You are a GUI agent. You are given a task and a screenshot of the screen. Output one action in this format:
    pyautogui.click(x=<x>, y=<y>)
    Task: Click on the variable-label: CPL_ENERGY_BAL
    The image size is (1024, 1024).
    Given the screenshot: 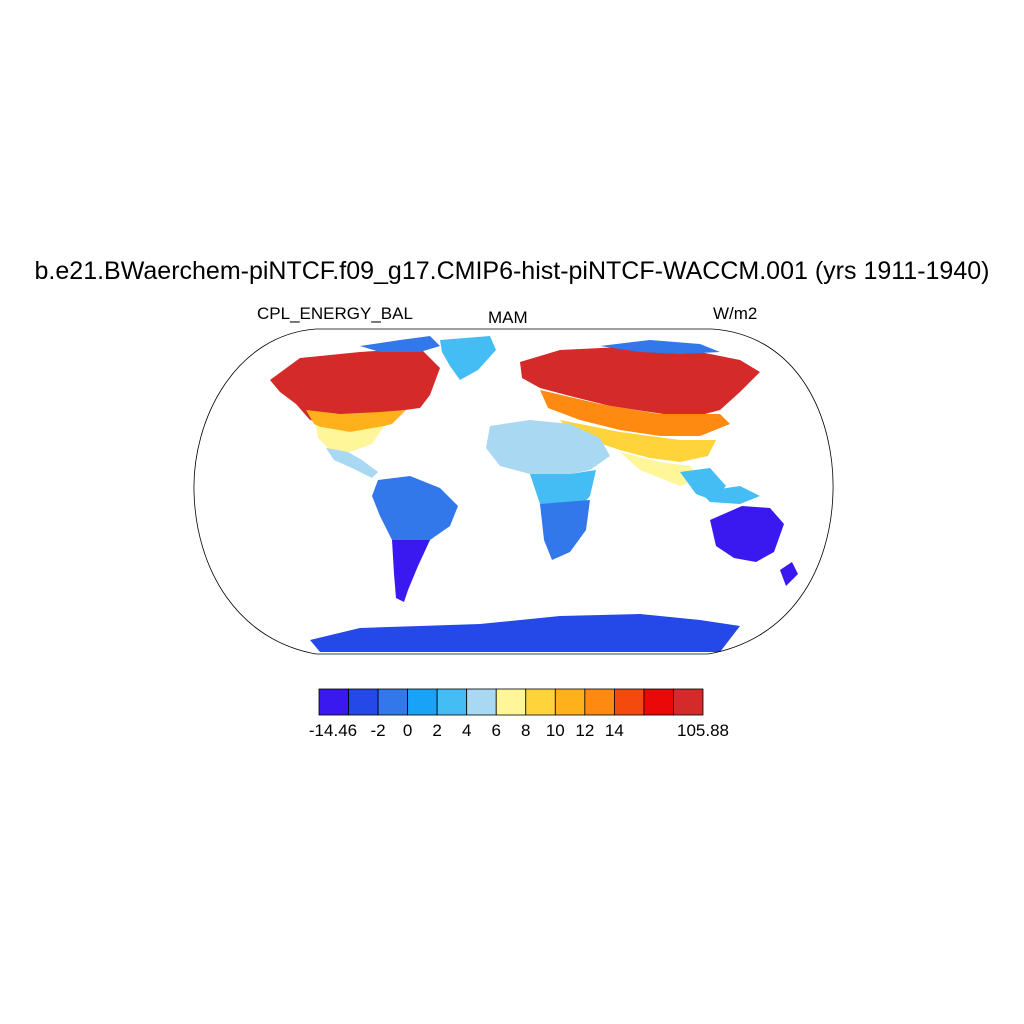 What is the action you would take?
    pyautogui.click(x=335, y=313)
    